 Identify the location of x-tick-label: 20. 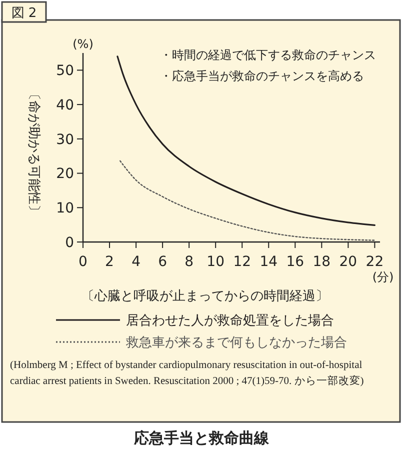
(348, 262).